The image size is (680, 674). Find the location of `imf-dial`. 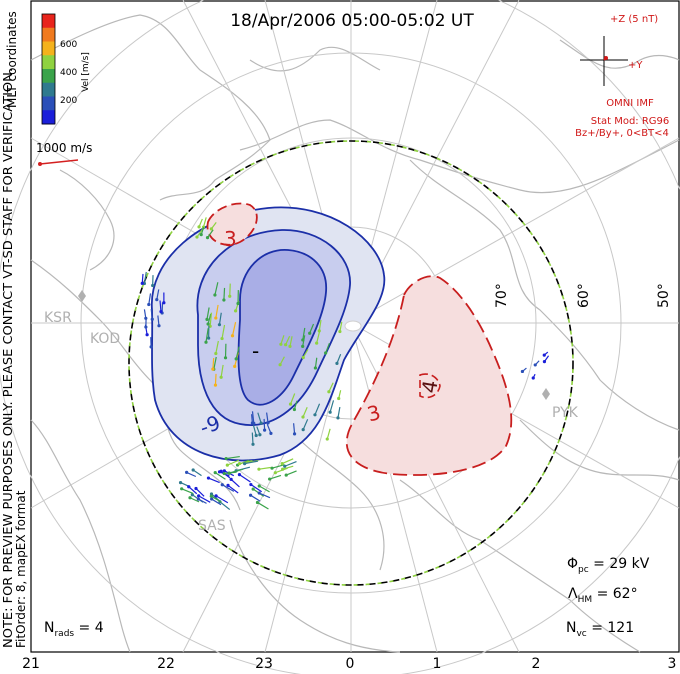

imf-dial is located at coordinates (604, 61).